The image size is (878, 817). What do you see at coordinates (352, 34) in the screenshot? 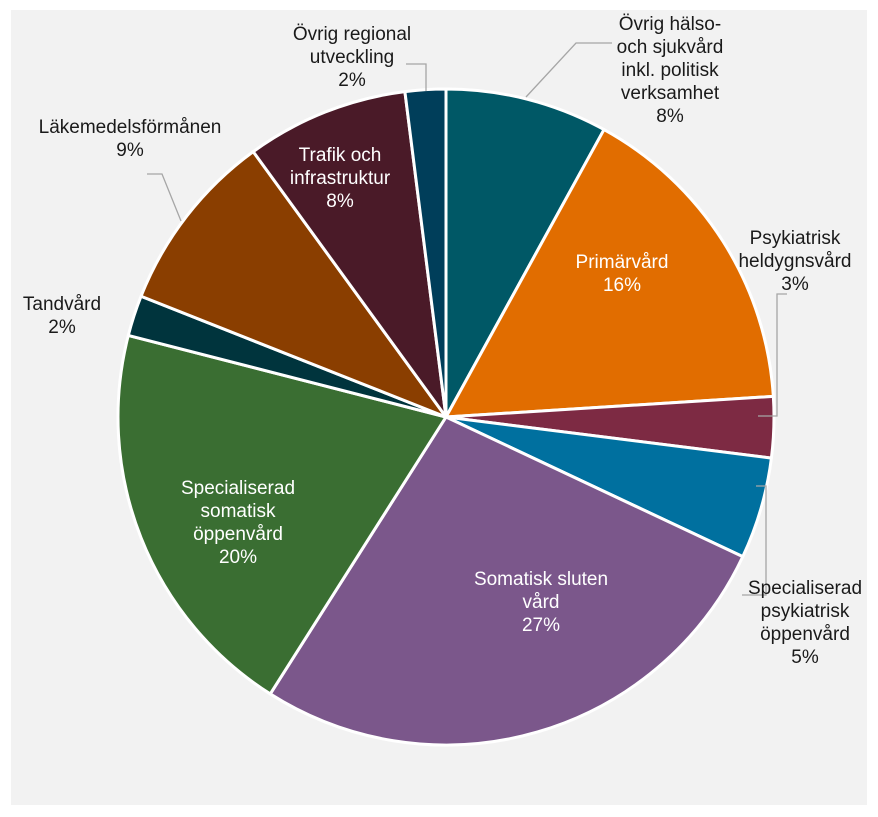
I see `slice-label-line-9-0: Övrig regional` at bounding box center [352, 34].